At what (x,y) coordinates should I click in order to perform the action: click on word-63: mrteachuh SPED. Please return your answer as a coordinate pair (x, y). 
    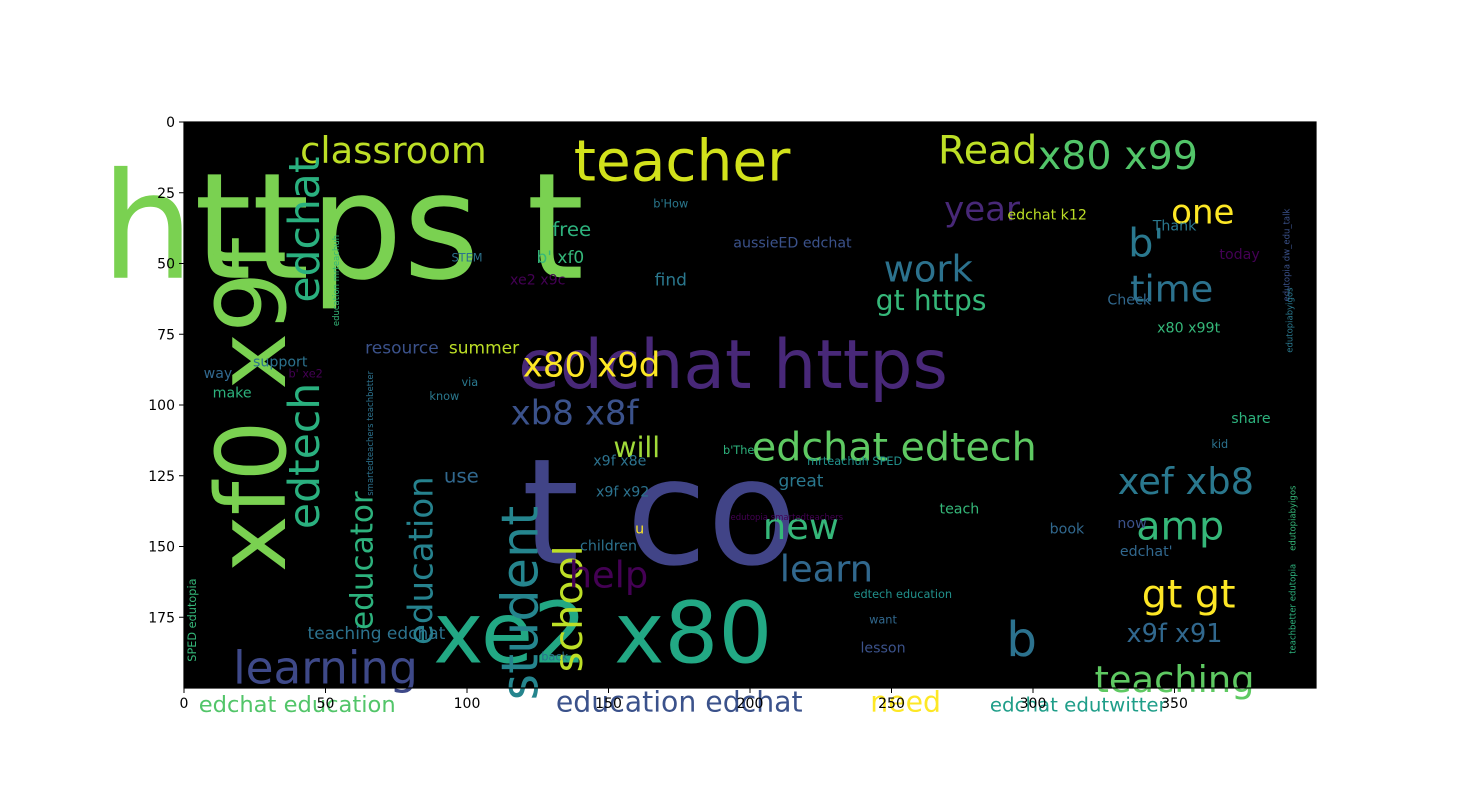
    Looking at the image, I should click on (854, 461).